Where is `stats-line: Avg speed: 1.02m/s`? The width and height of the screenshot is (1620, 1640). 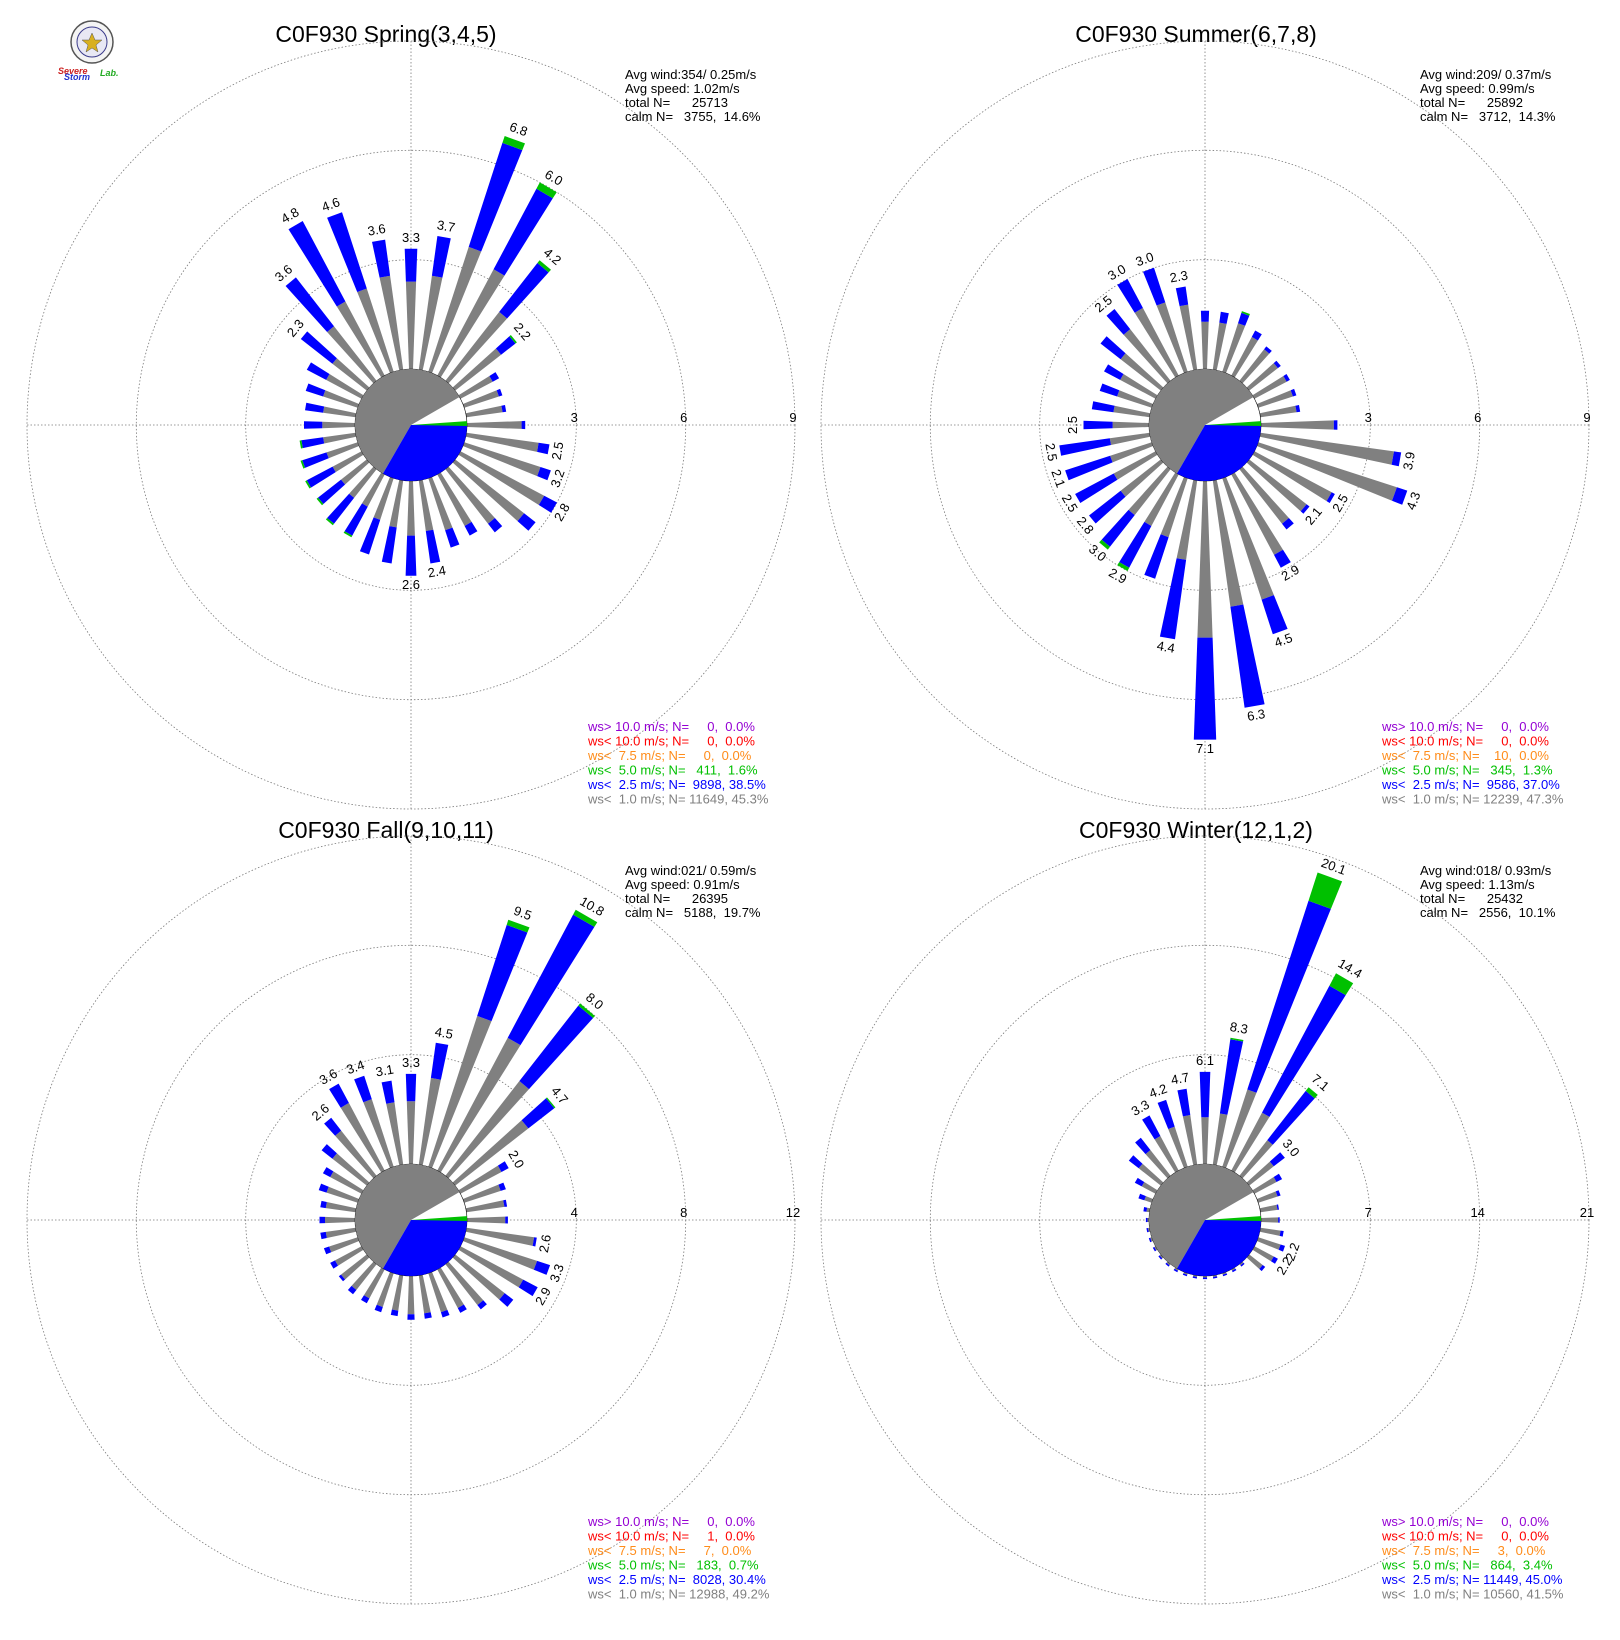
stats-line: Avg speed: 1.02m/s is located at coordinates (682, 88).